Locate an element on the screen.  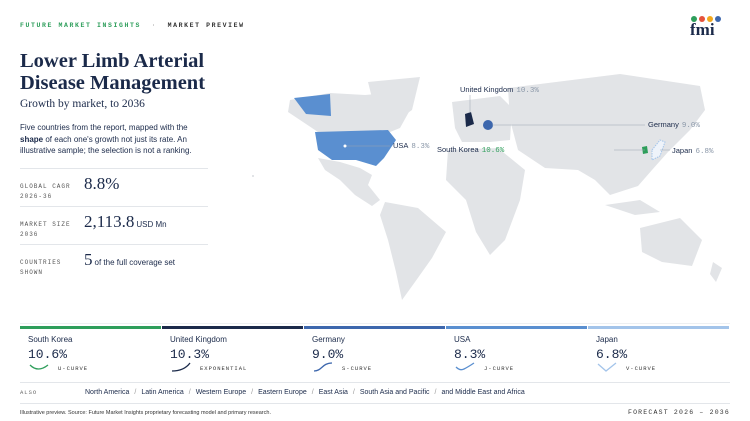
market-card: United Kingdom 10.3% EXPONENTIAL is located at coordinates (232, 354).